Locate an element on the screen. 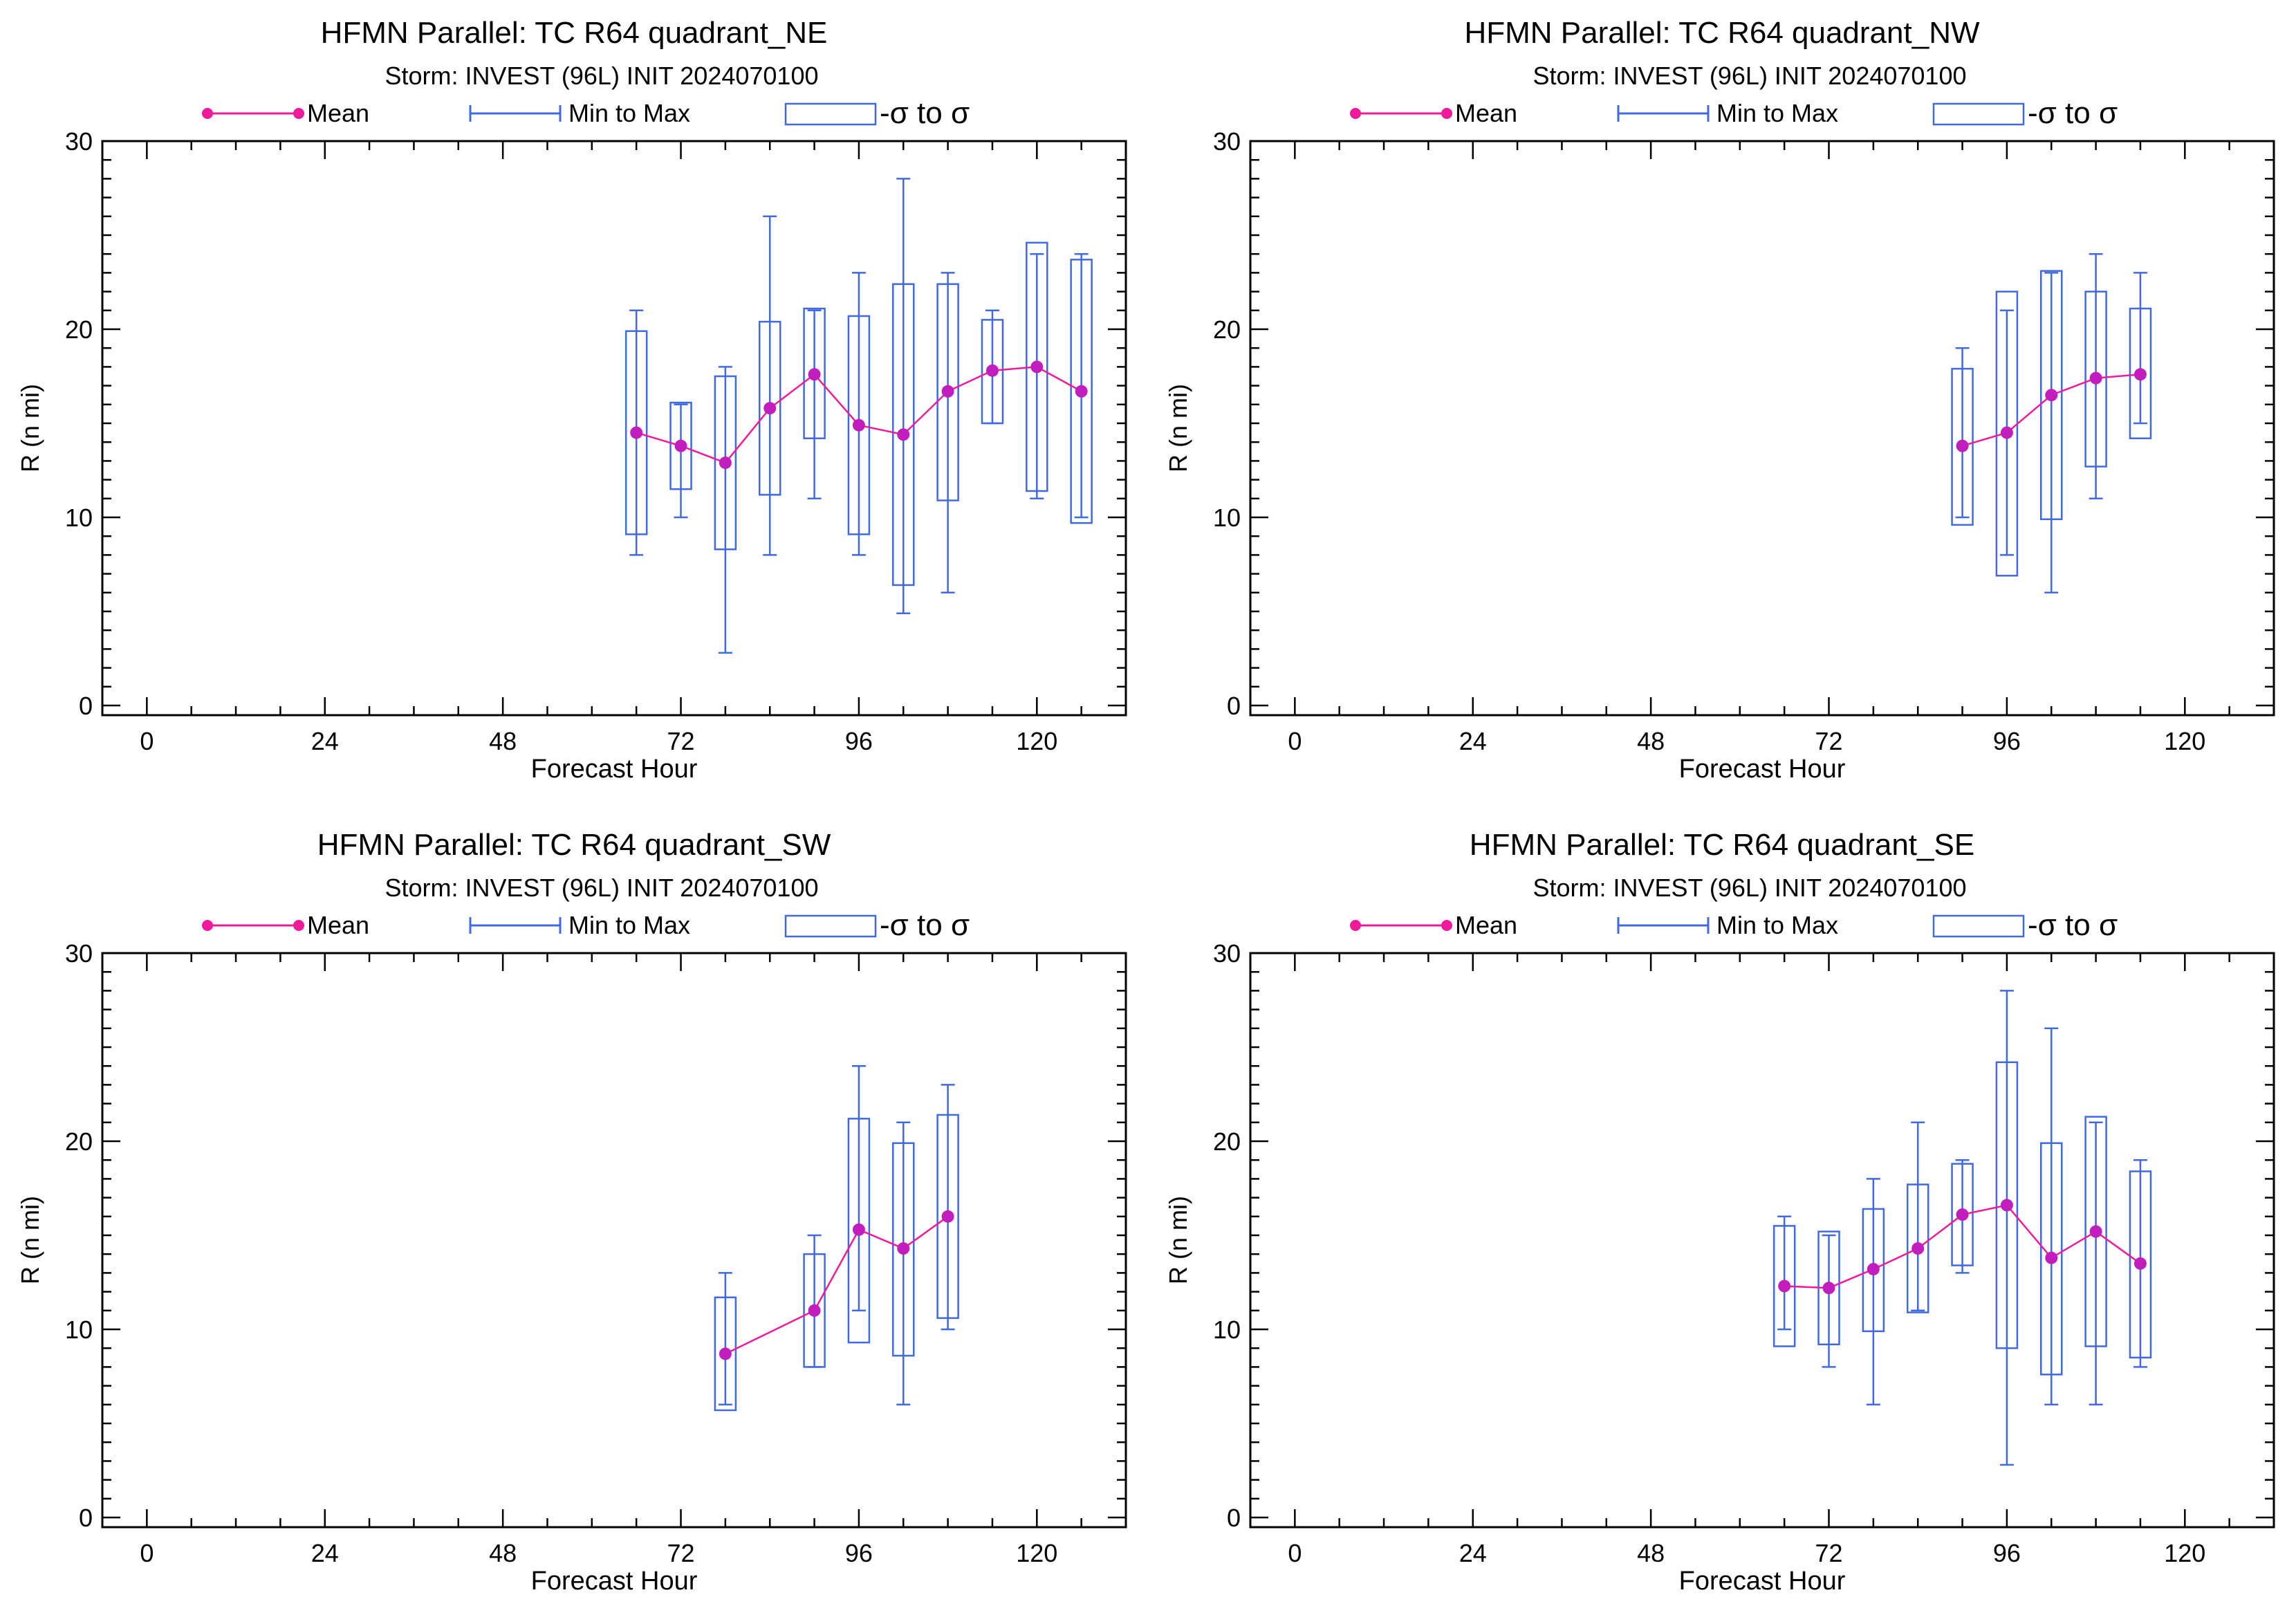 This screenshot has height=1624, width=2296. y-tick-label: 0 is located at coordinates (86, 1518).